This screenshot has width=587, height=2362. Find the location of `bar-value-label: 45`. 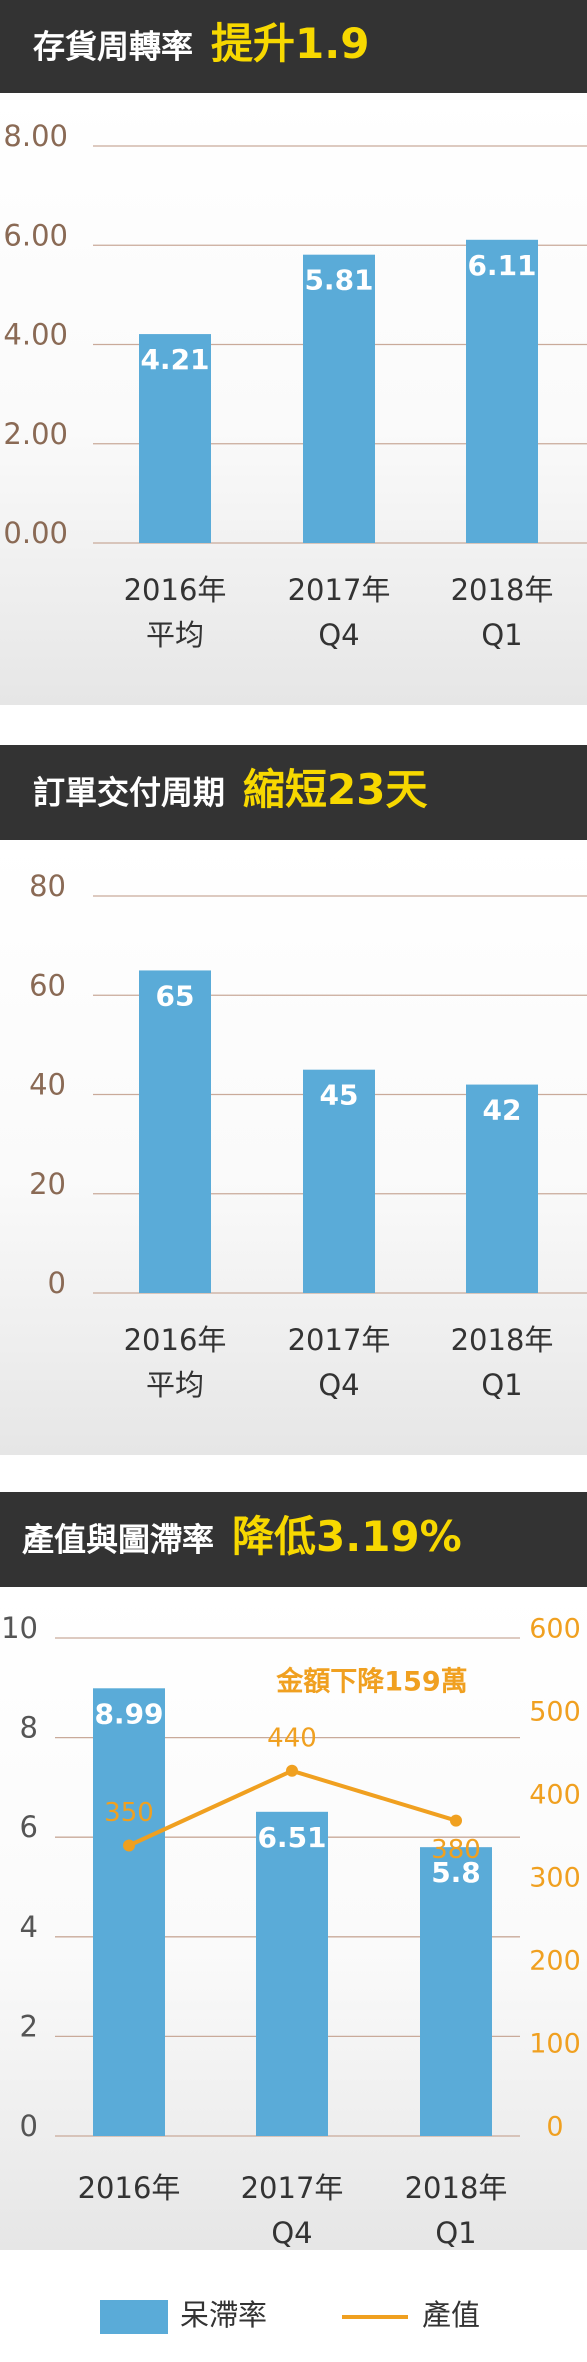

bar-value-label: 45 is located at coordinates (339, 1095).